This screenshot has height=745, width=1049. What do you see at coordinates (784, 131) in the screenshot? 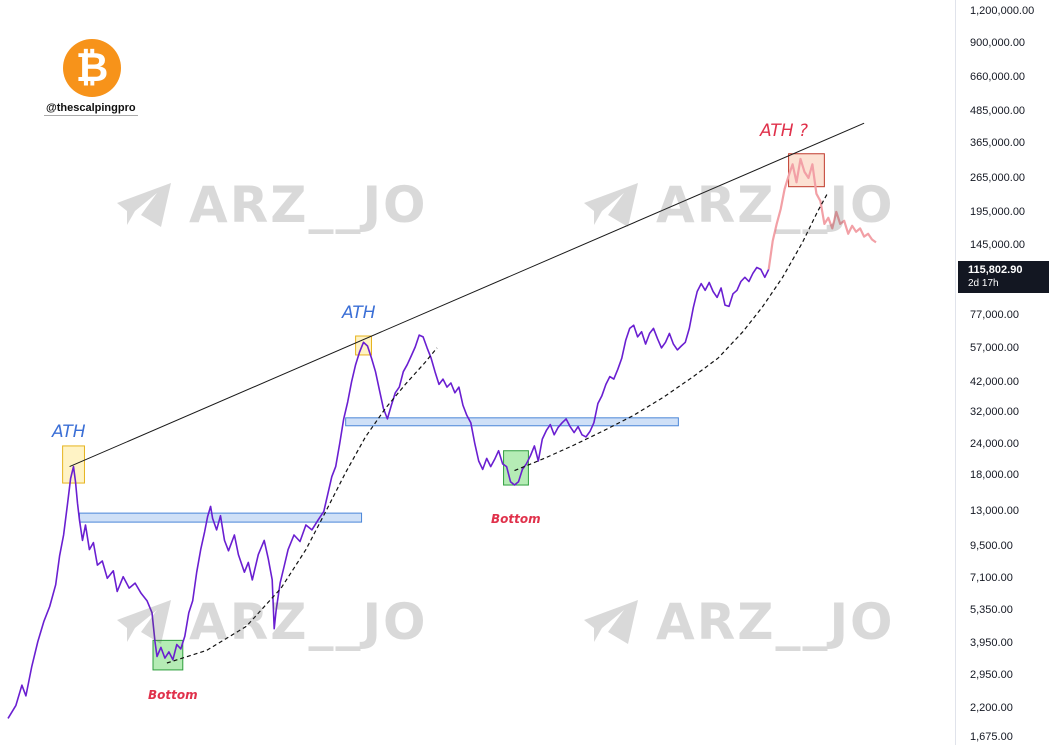
I see `ath-question-label: ATH ?` at bounding box center [784, 131].